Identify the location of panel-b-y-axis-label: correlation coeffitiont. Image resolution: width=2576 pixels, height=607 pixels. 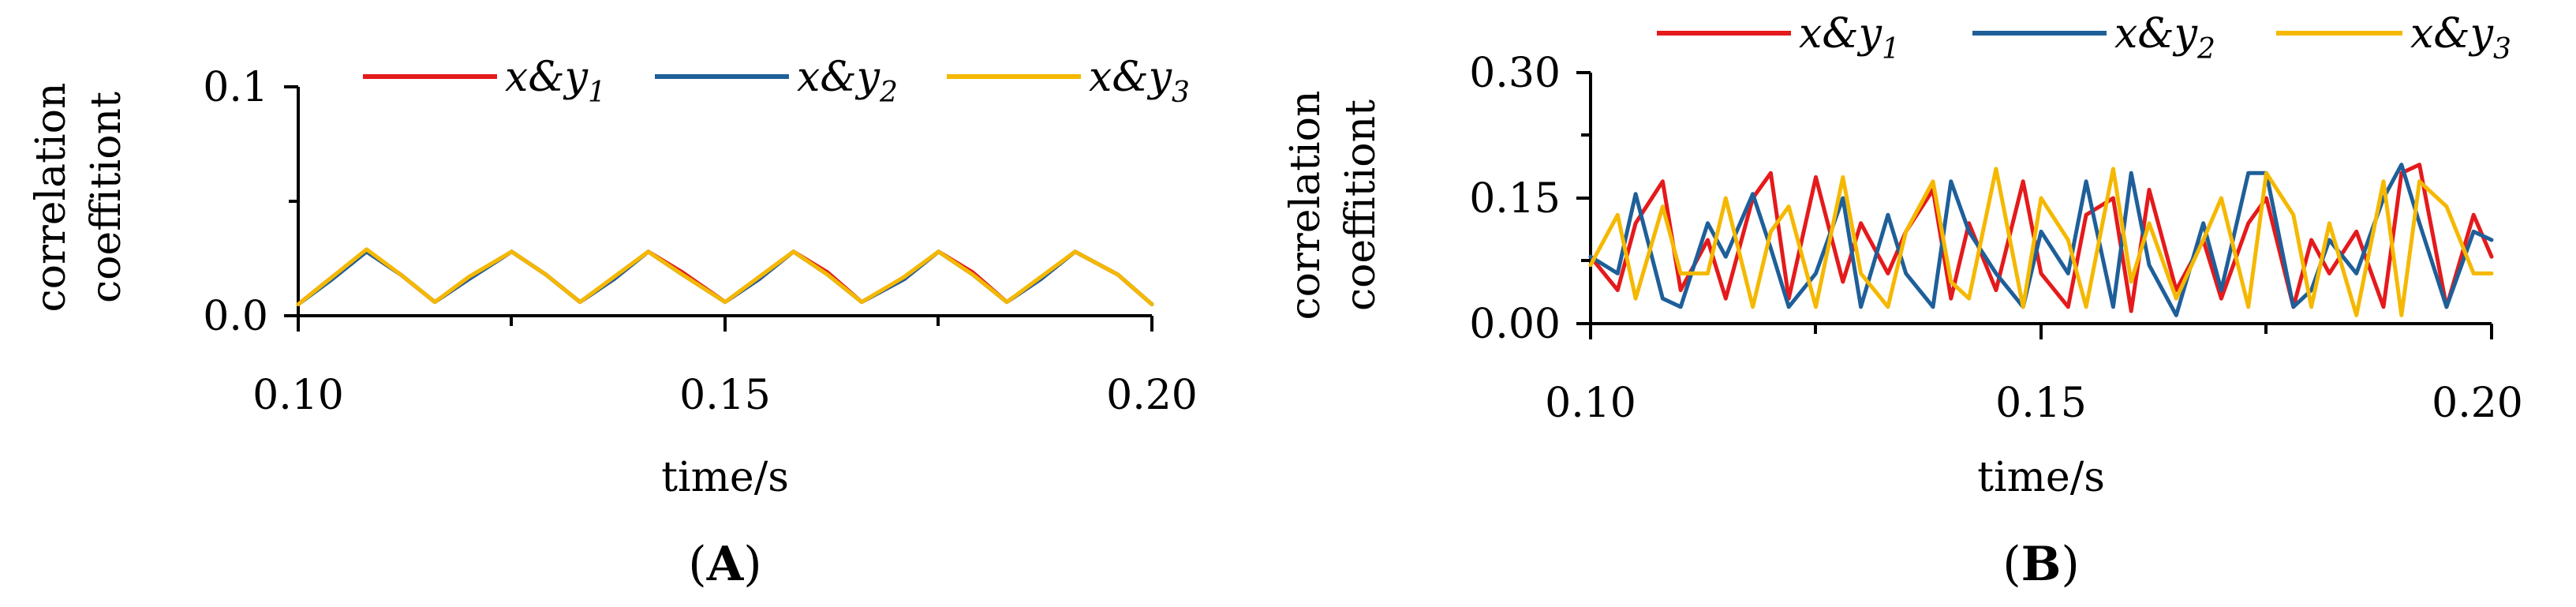
(1333, 206).